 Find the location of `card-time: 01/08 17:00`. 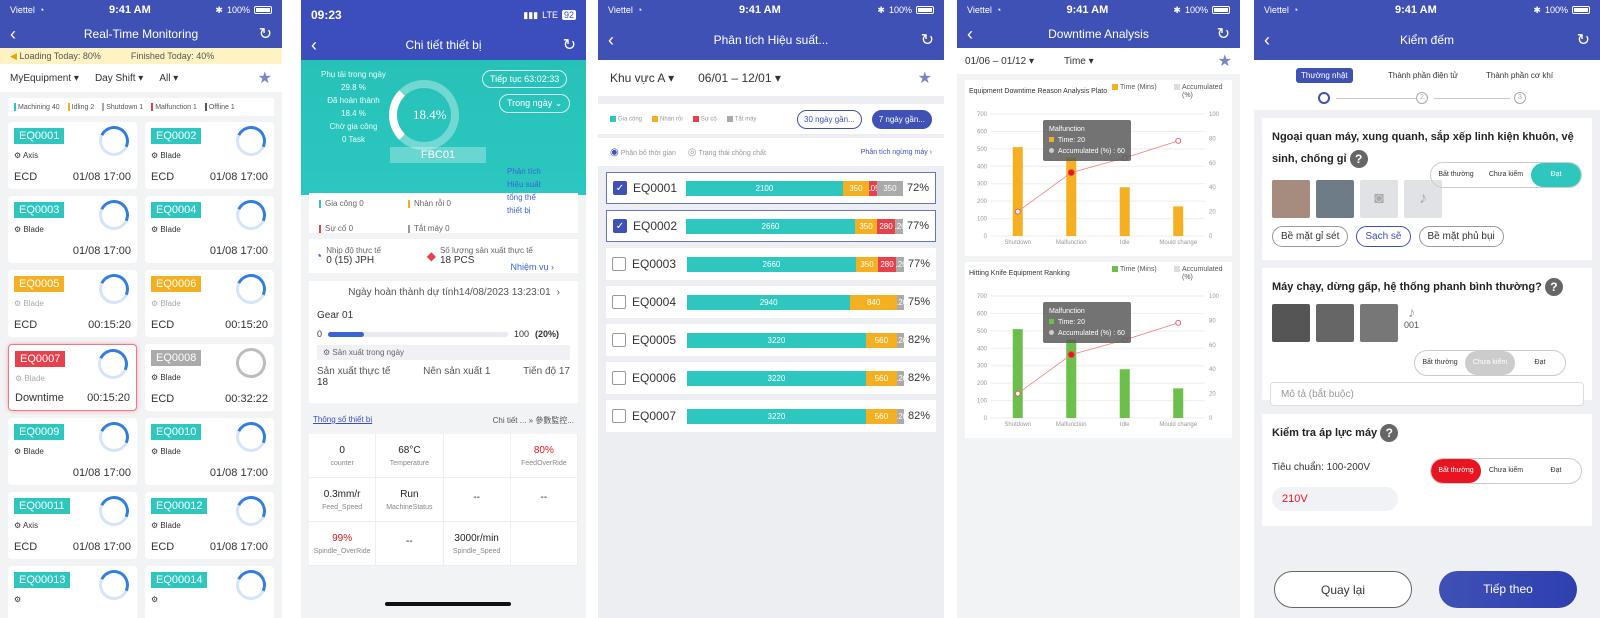

card-time: 01/08 17:00 is located at coordinates (101, 177).